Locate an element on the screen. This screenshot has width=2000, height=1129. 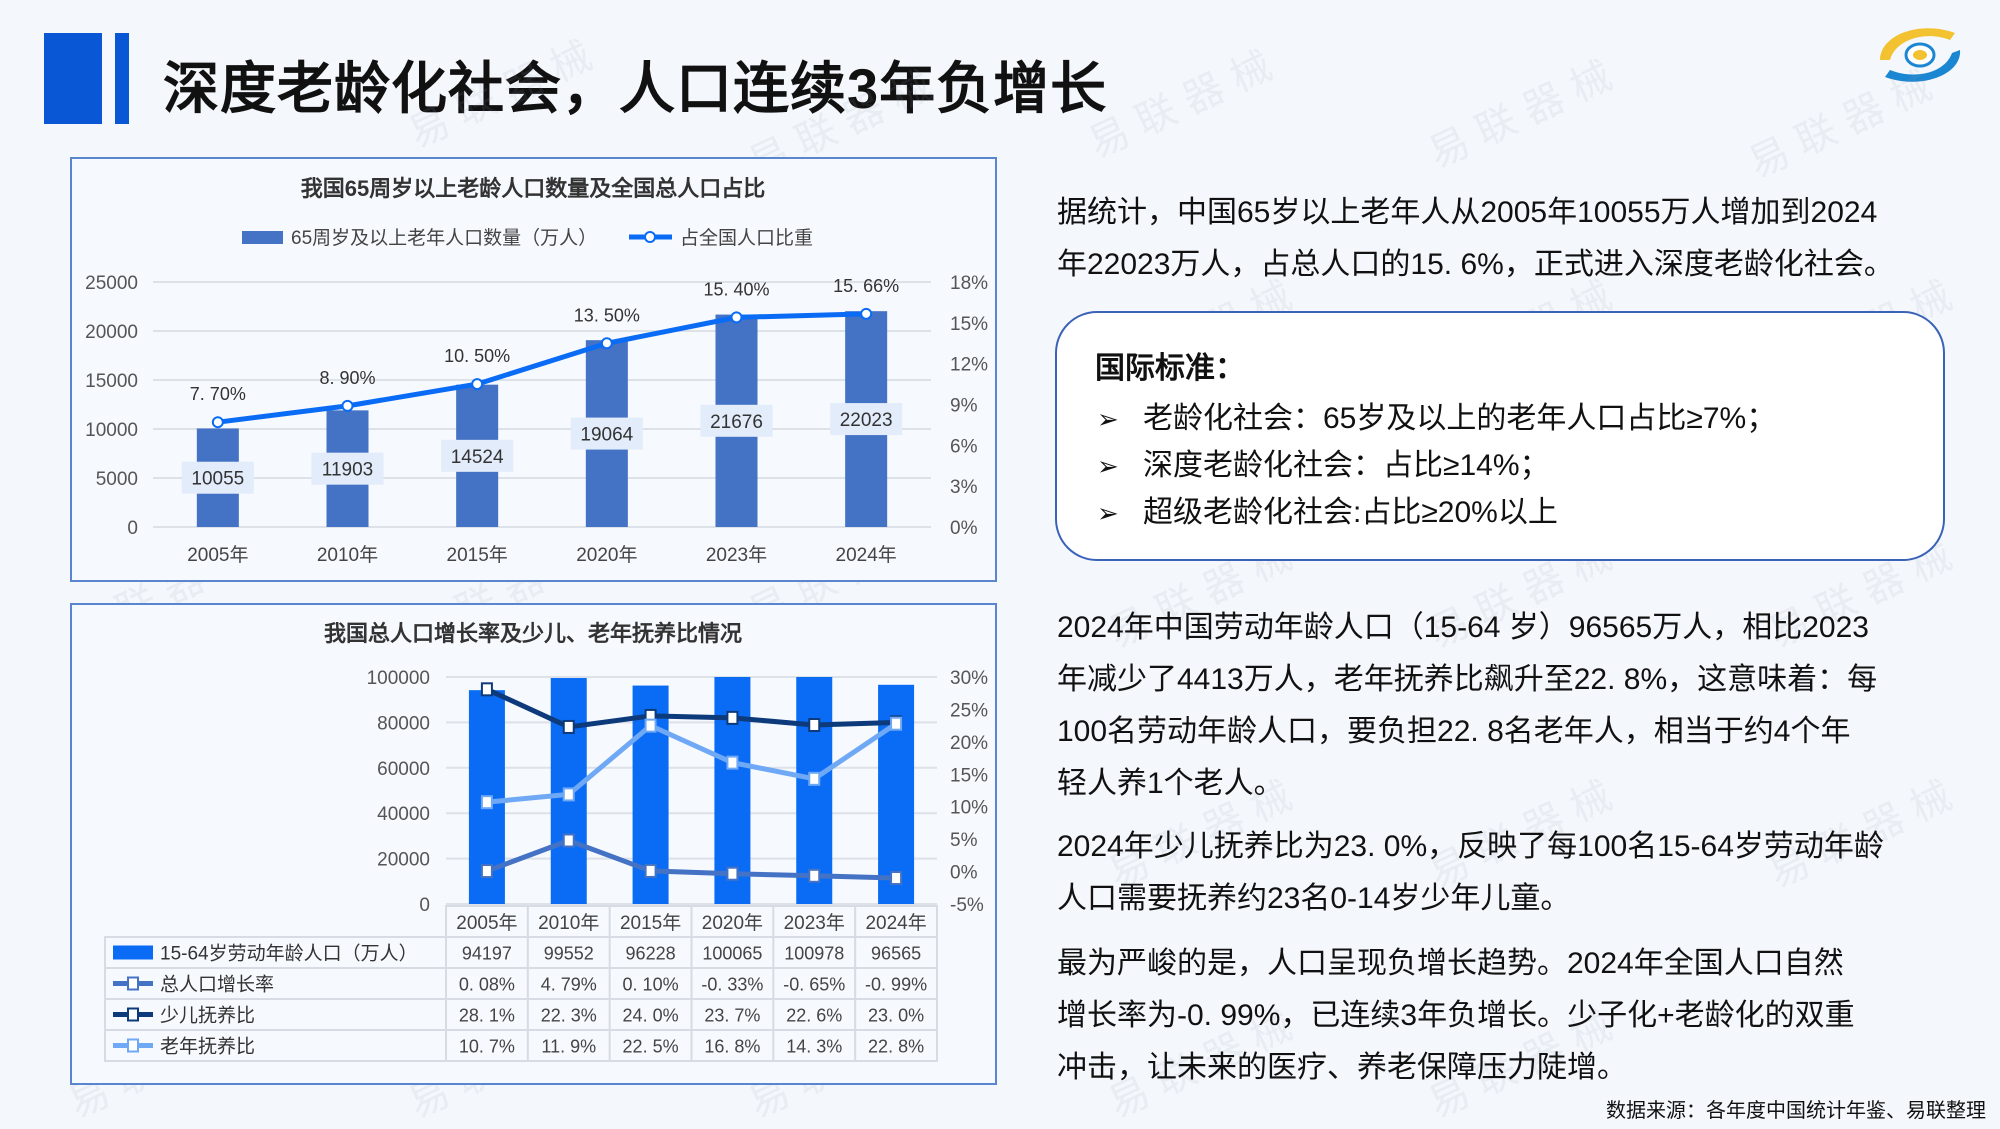
legend-label: 65周岁及以上老年人口数量（万人） is located at coordinates (444, 238).